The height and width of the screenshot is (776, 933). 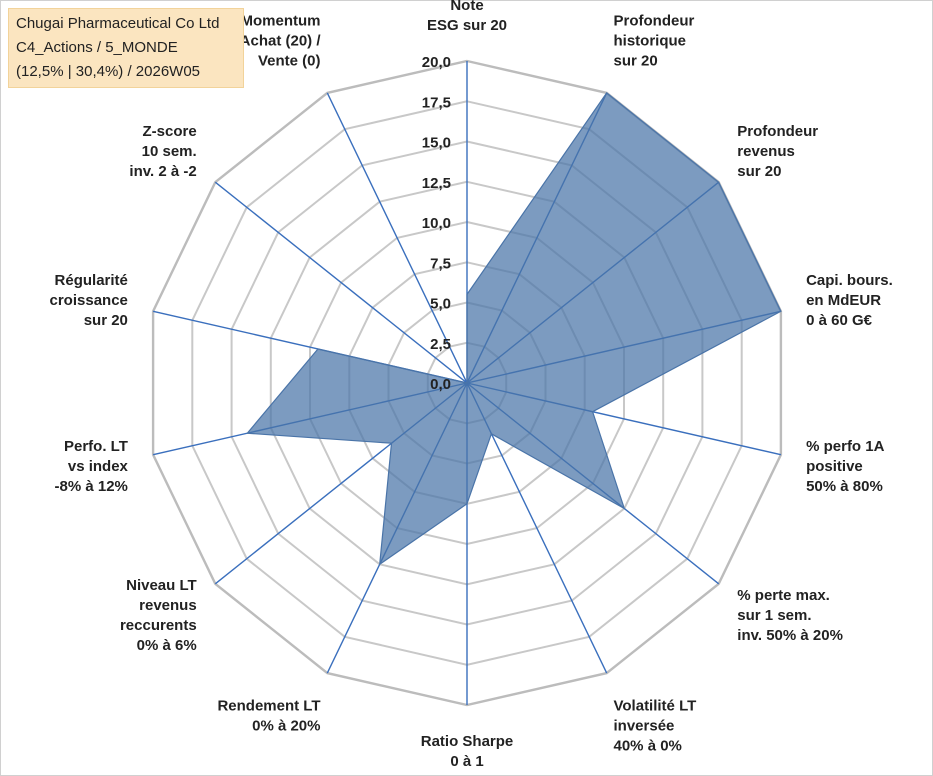 What do you see at coordinates (158, 625) in the screenshot?
I see `axis-label-9-line-2: reccurents` at bounding box center [158, 625].